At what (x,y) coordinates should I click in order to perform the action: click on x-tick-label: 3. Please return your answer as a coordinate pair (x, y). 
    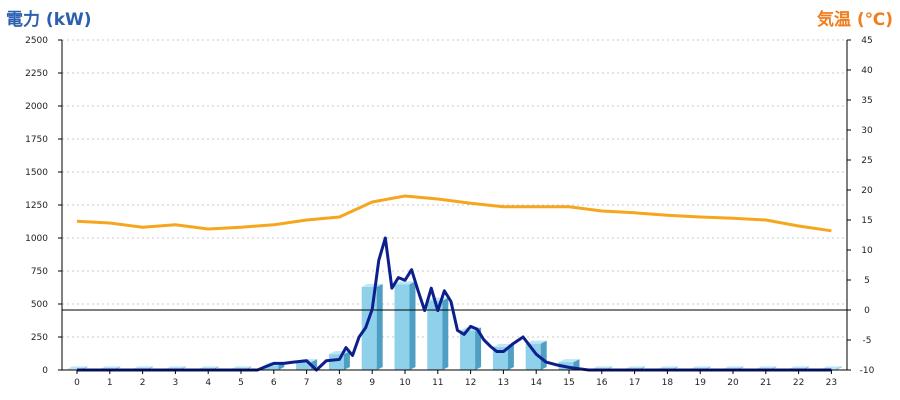
    Looking at the image, I should click on (176, 383).